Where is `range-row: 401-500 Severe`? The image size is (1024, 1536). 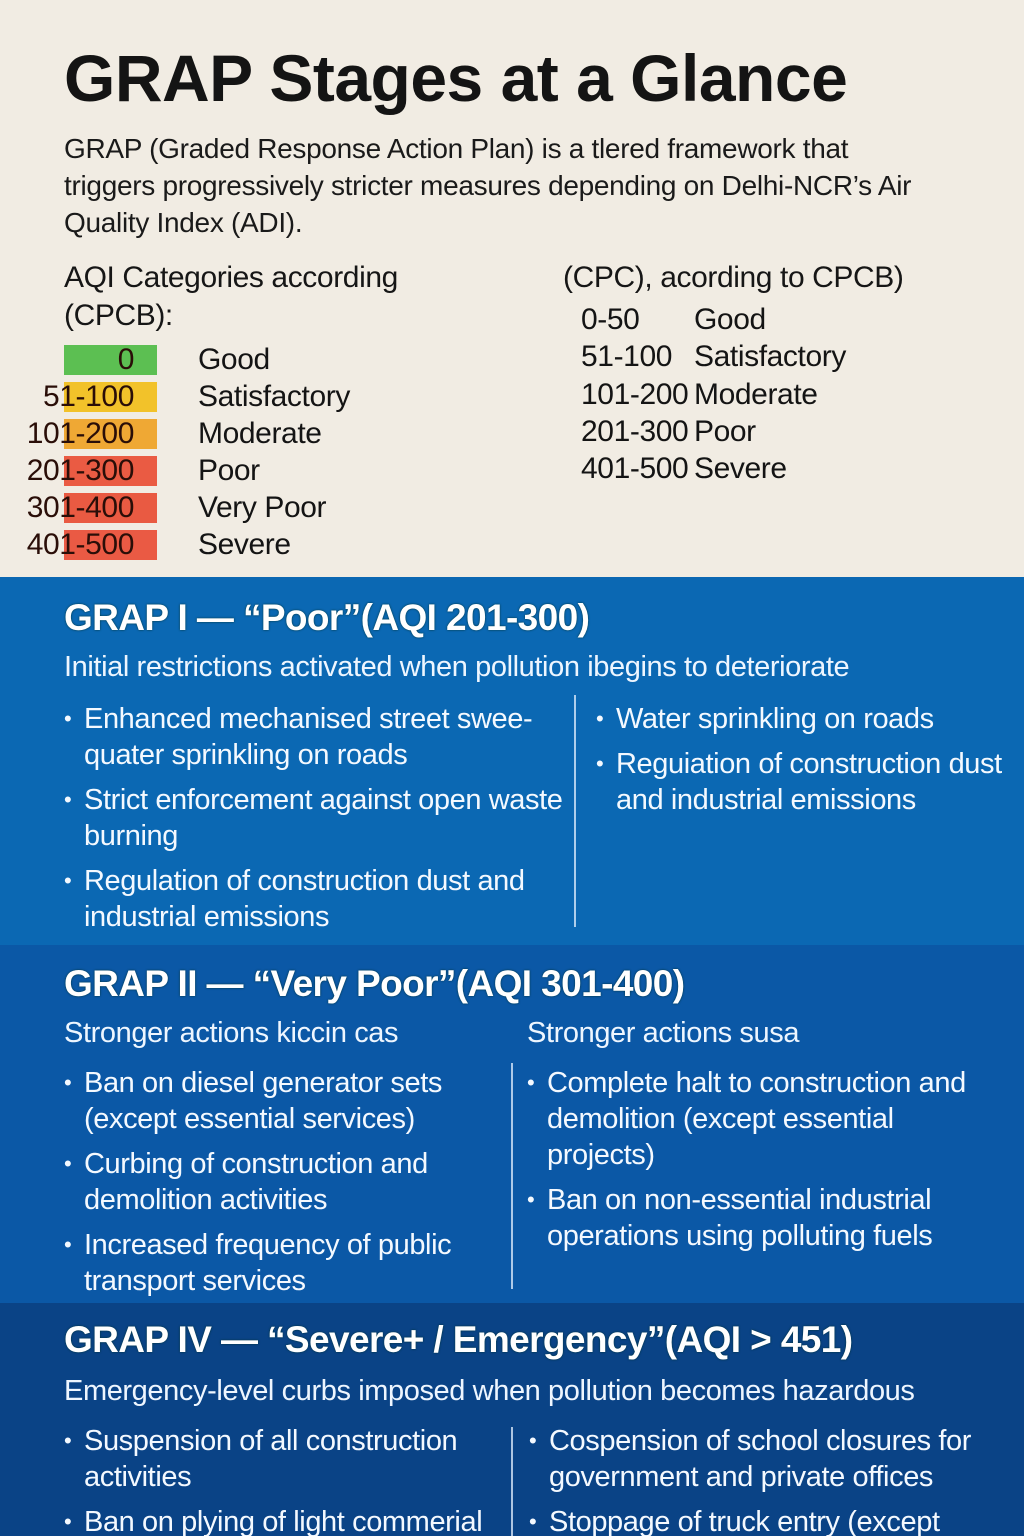
range-row: 401-500 Severe is located at coordinates (684, 469).